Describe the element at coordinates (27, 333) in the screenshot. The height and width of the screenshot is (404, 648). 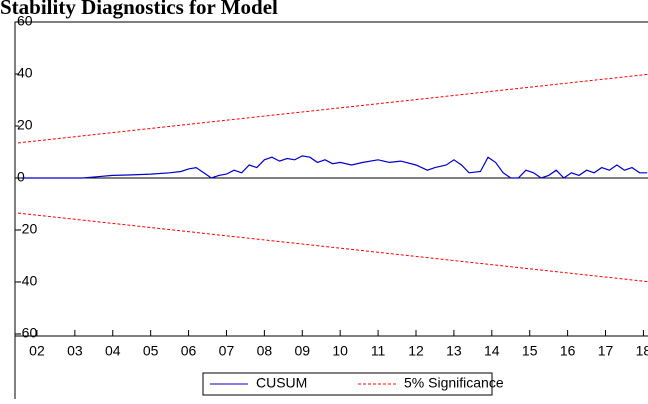
I see `y-tick-label: -60` at that location.